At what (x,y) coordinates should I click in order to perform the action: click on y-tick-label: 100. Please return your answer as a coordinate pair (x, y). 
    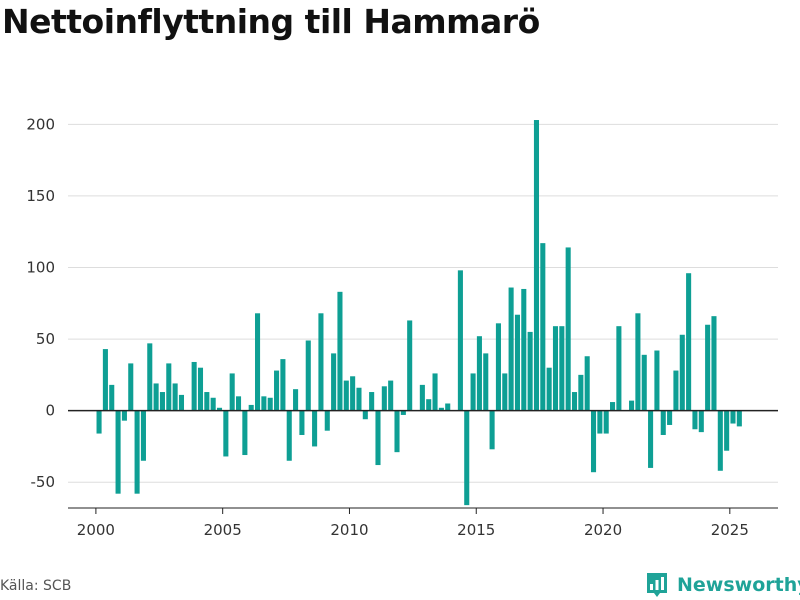
    Looking at the image, I should click on (40, 267).